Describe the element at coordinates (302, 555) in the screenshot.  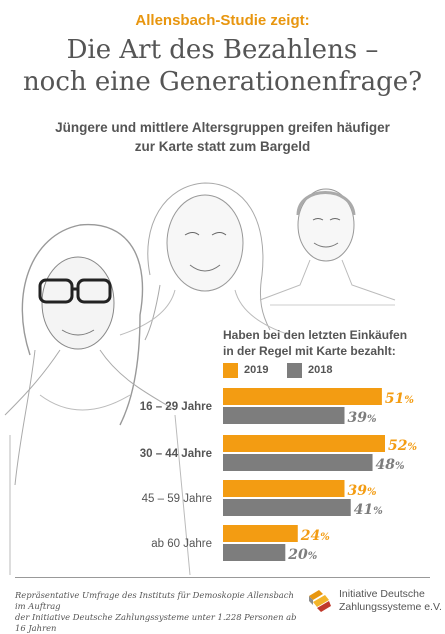
I see `data-label-2018: 20%` at that location.